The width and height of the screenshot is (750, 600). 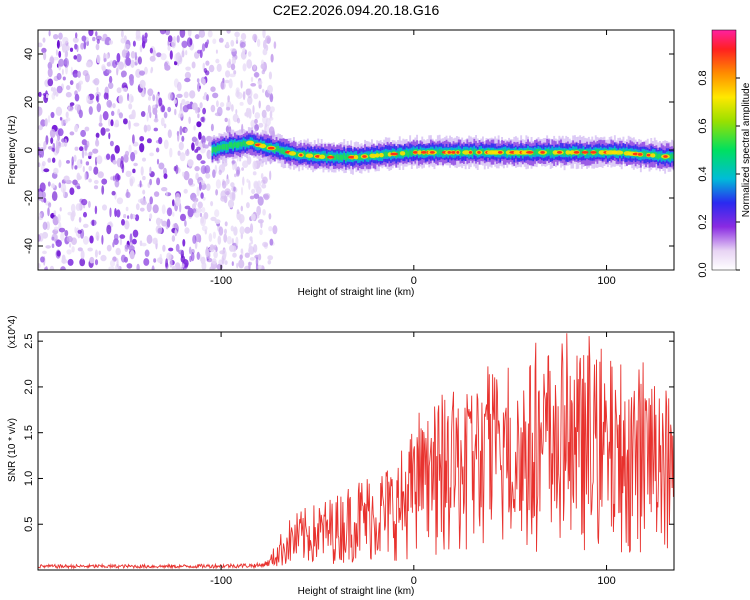 I want to click on colorbar-tick-label: 0.8, so click(x=703, y=77).